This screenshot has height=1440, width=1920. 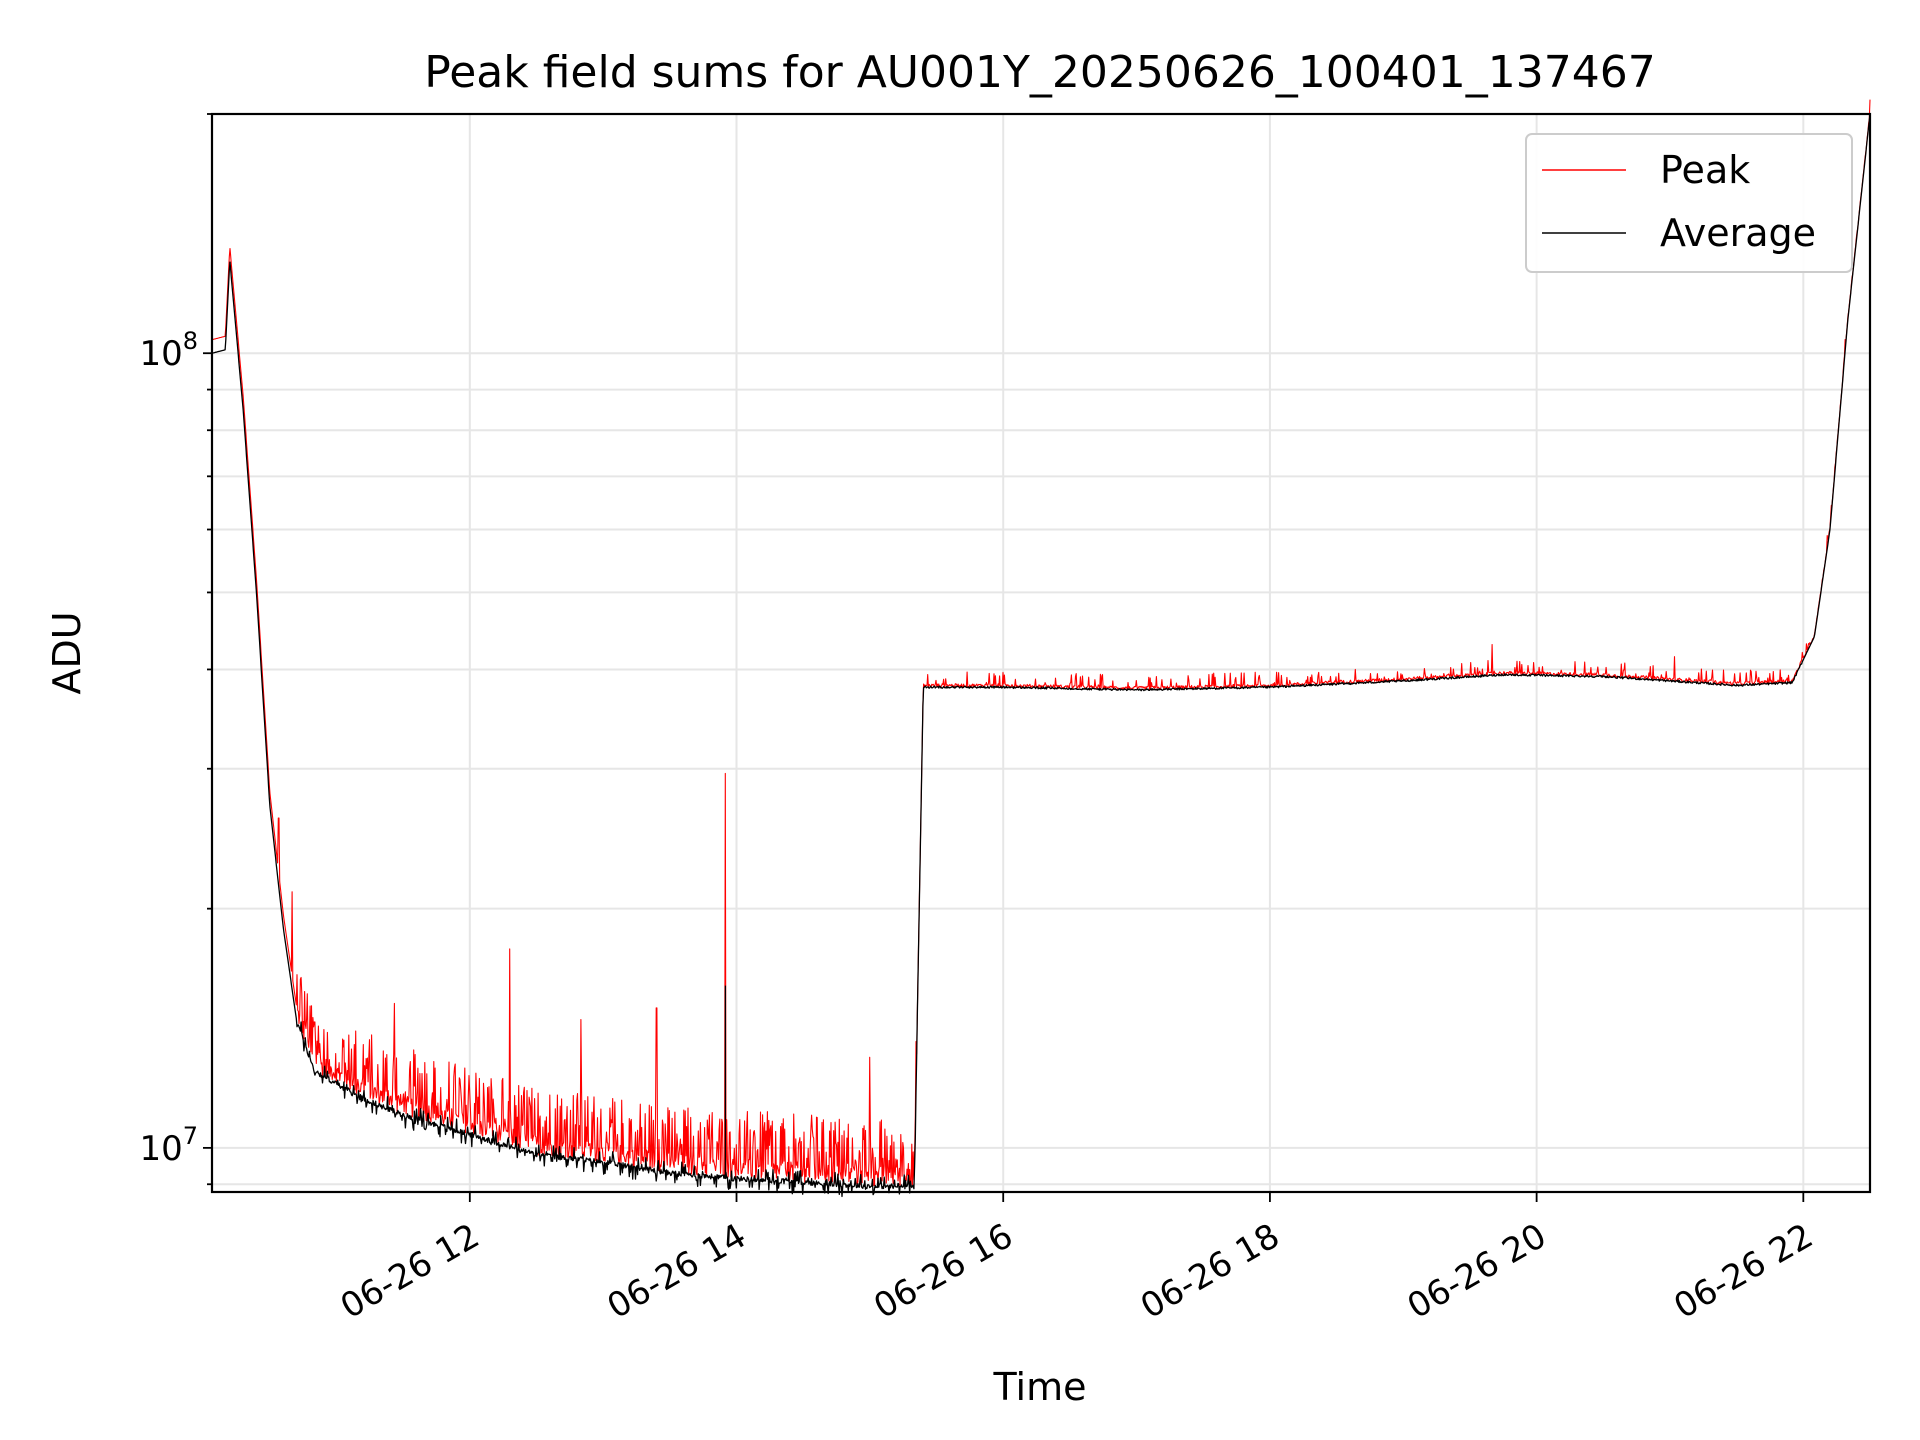 What do you see at coordinates (190, 1136) in the screenshot?
I see `y-tick-label-exponent: 7` at bounding box center [190, 1136].